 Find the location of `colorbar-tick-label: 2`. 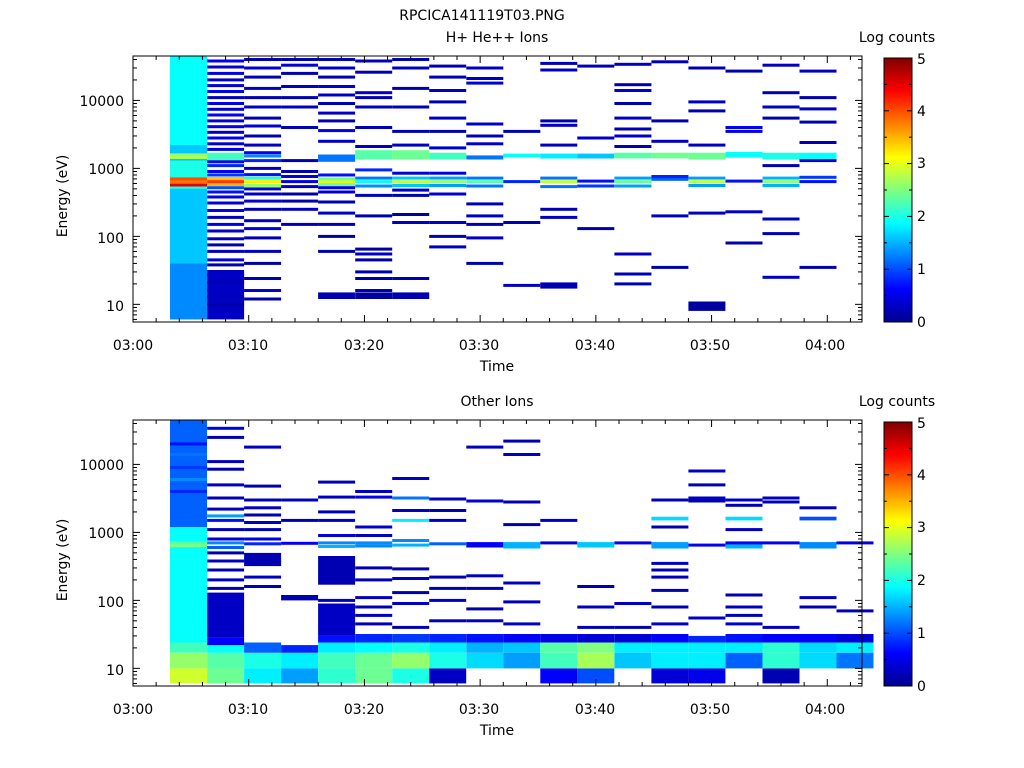

colorbar-tick-label: 2 is located at coordinates (921, 217).